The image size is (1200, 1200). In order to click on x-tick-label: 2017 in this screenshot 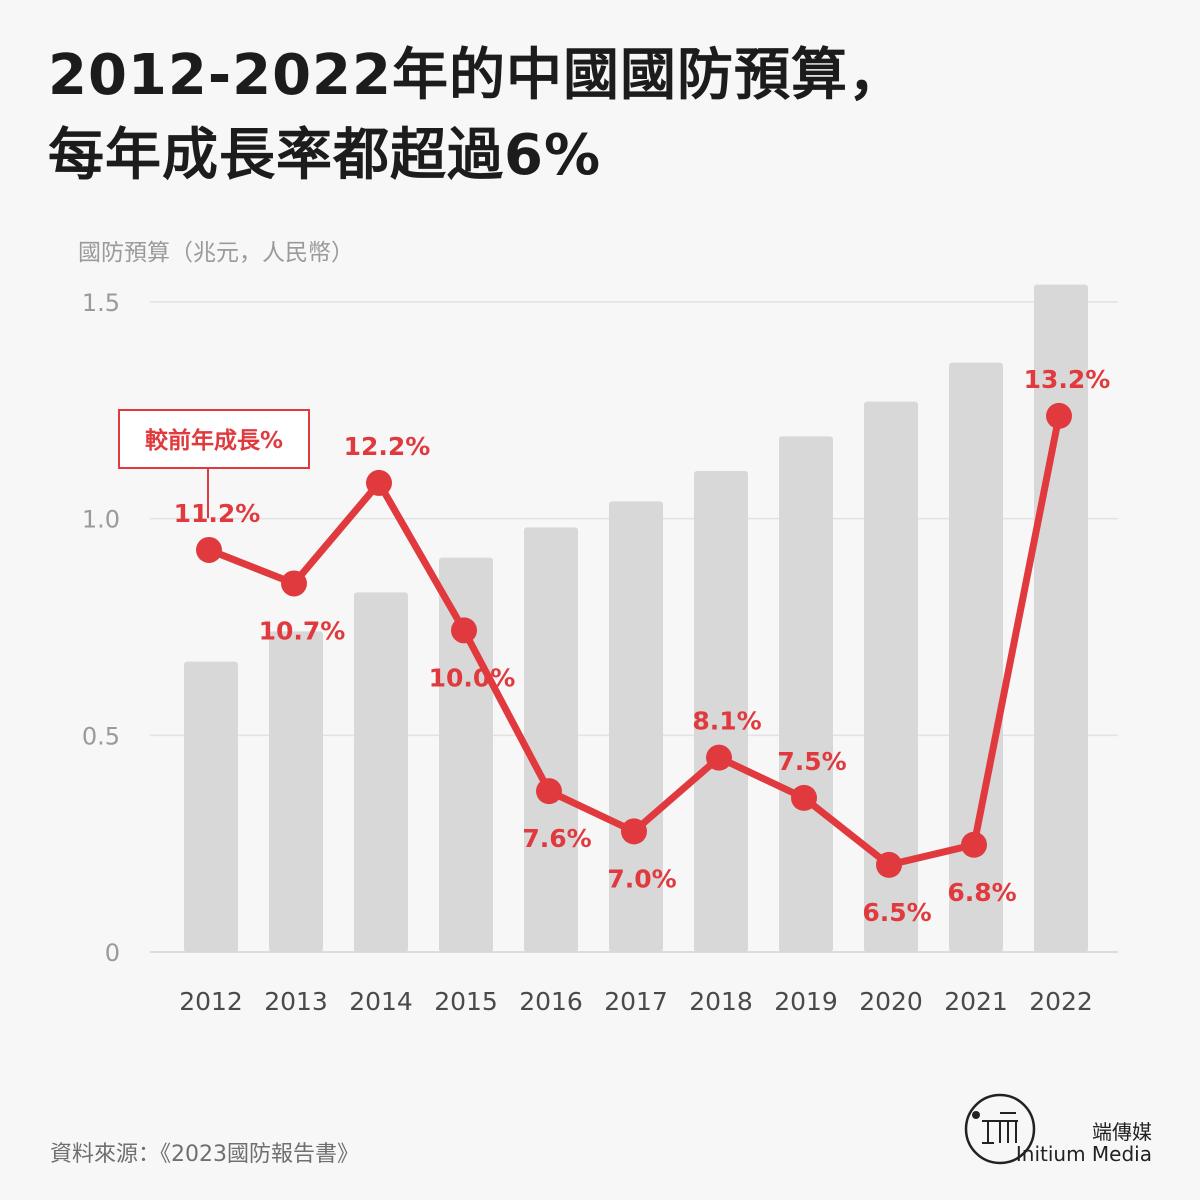, I will do `click(636, 1001)`.